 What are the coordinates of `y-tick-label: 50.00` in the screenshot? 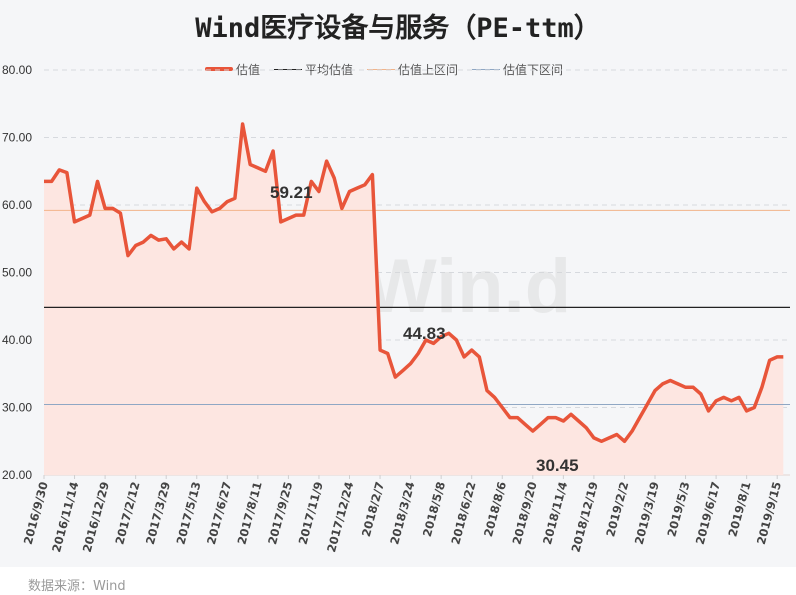 It's located at (17, 273).